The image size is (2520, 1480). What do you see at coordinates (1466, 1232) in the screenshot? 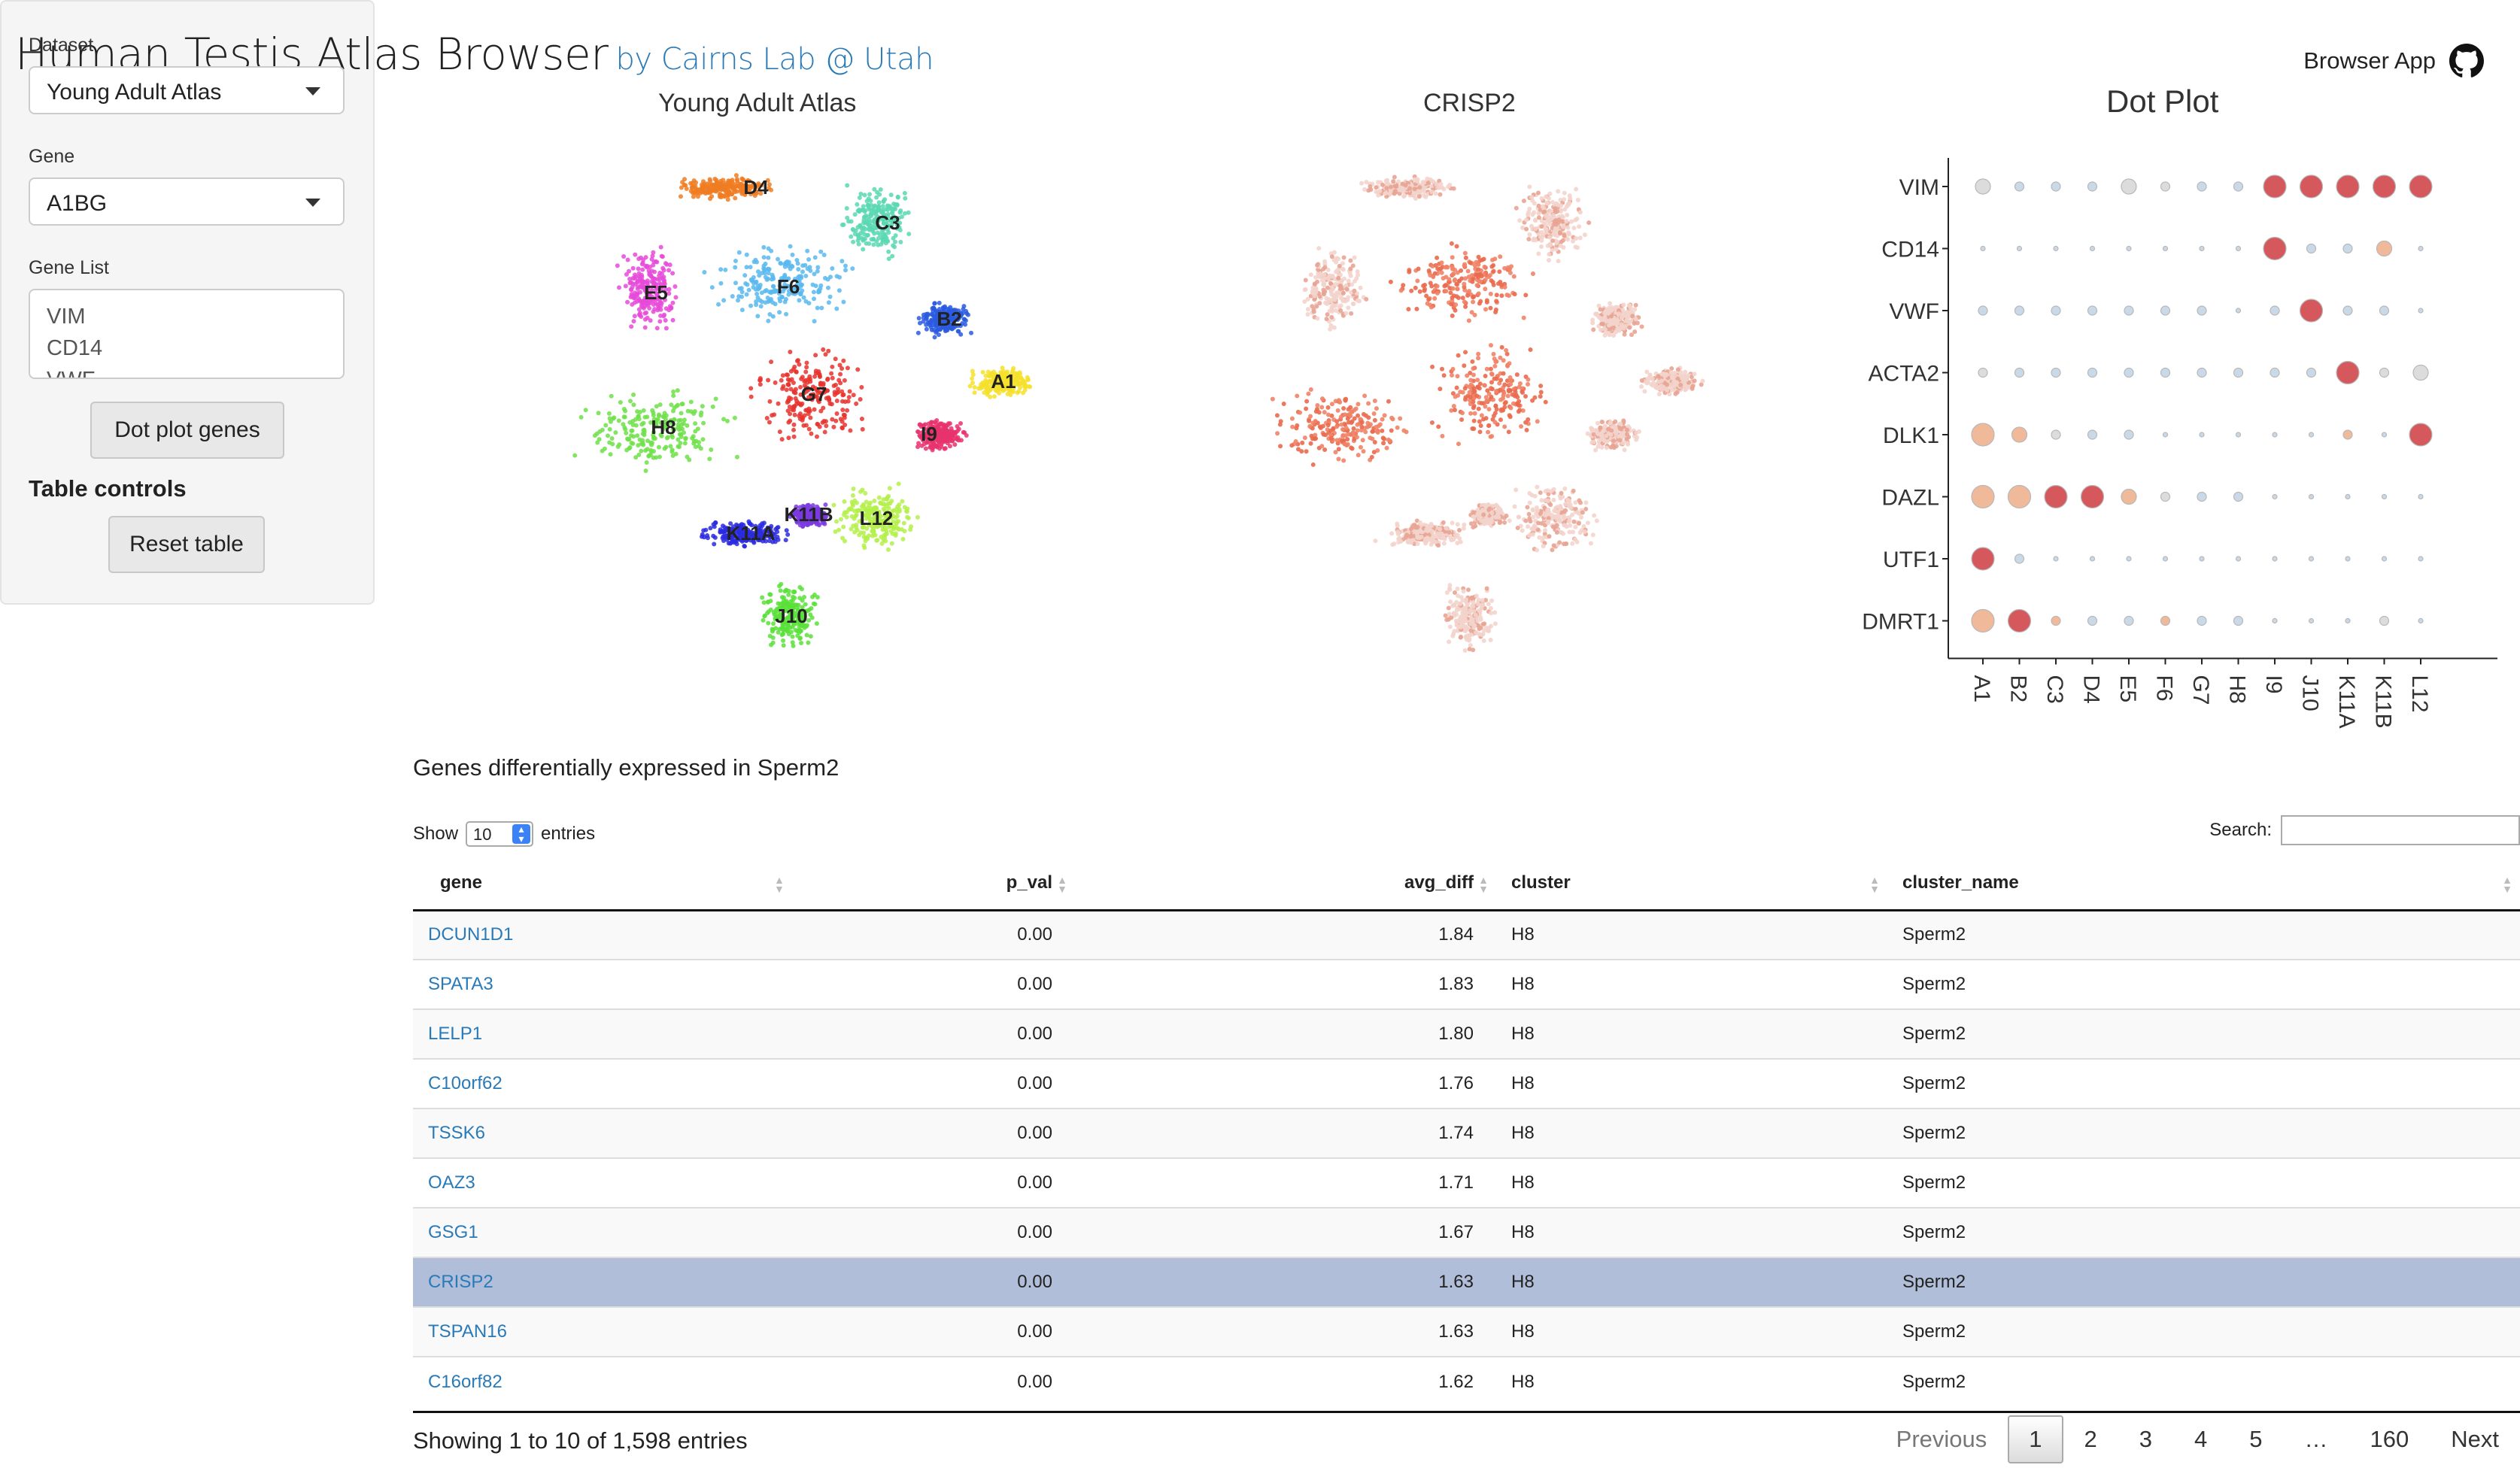
I see `table-row: GSG1 0.00 1.67 H8 Sperm2` at bounding box center [1466, 1232].